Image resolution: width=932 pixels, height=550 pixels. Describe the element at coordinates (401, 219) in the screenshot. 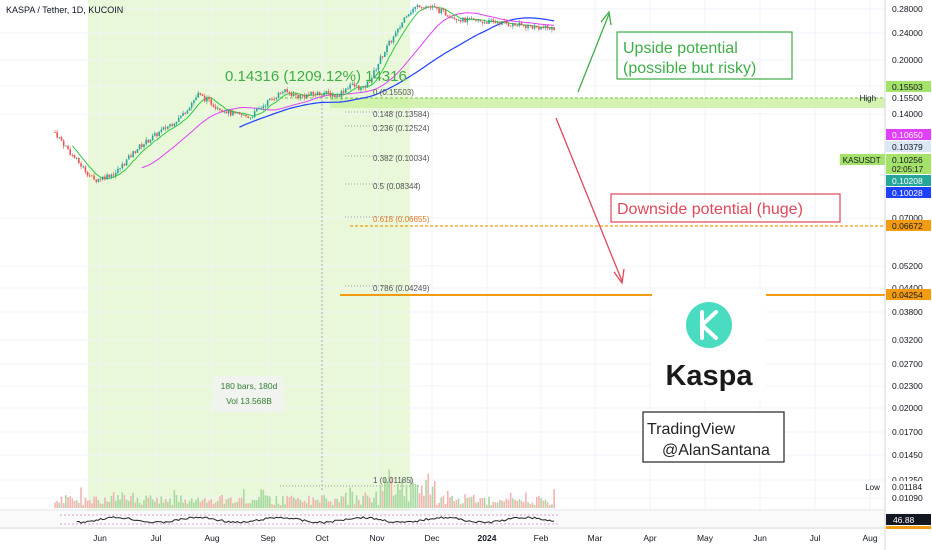

I see `fib-label-0618: 0.618 (0.06655)` at that location.